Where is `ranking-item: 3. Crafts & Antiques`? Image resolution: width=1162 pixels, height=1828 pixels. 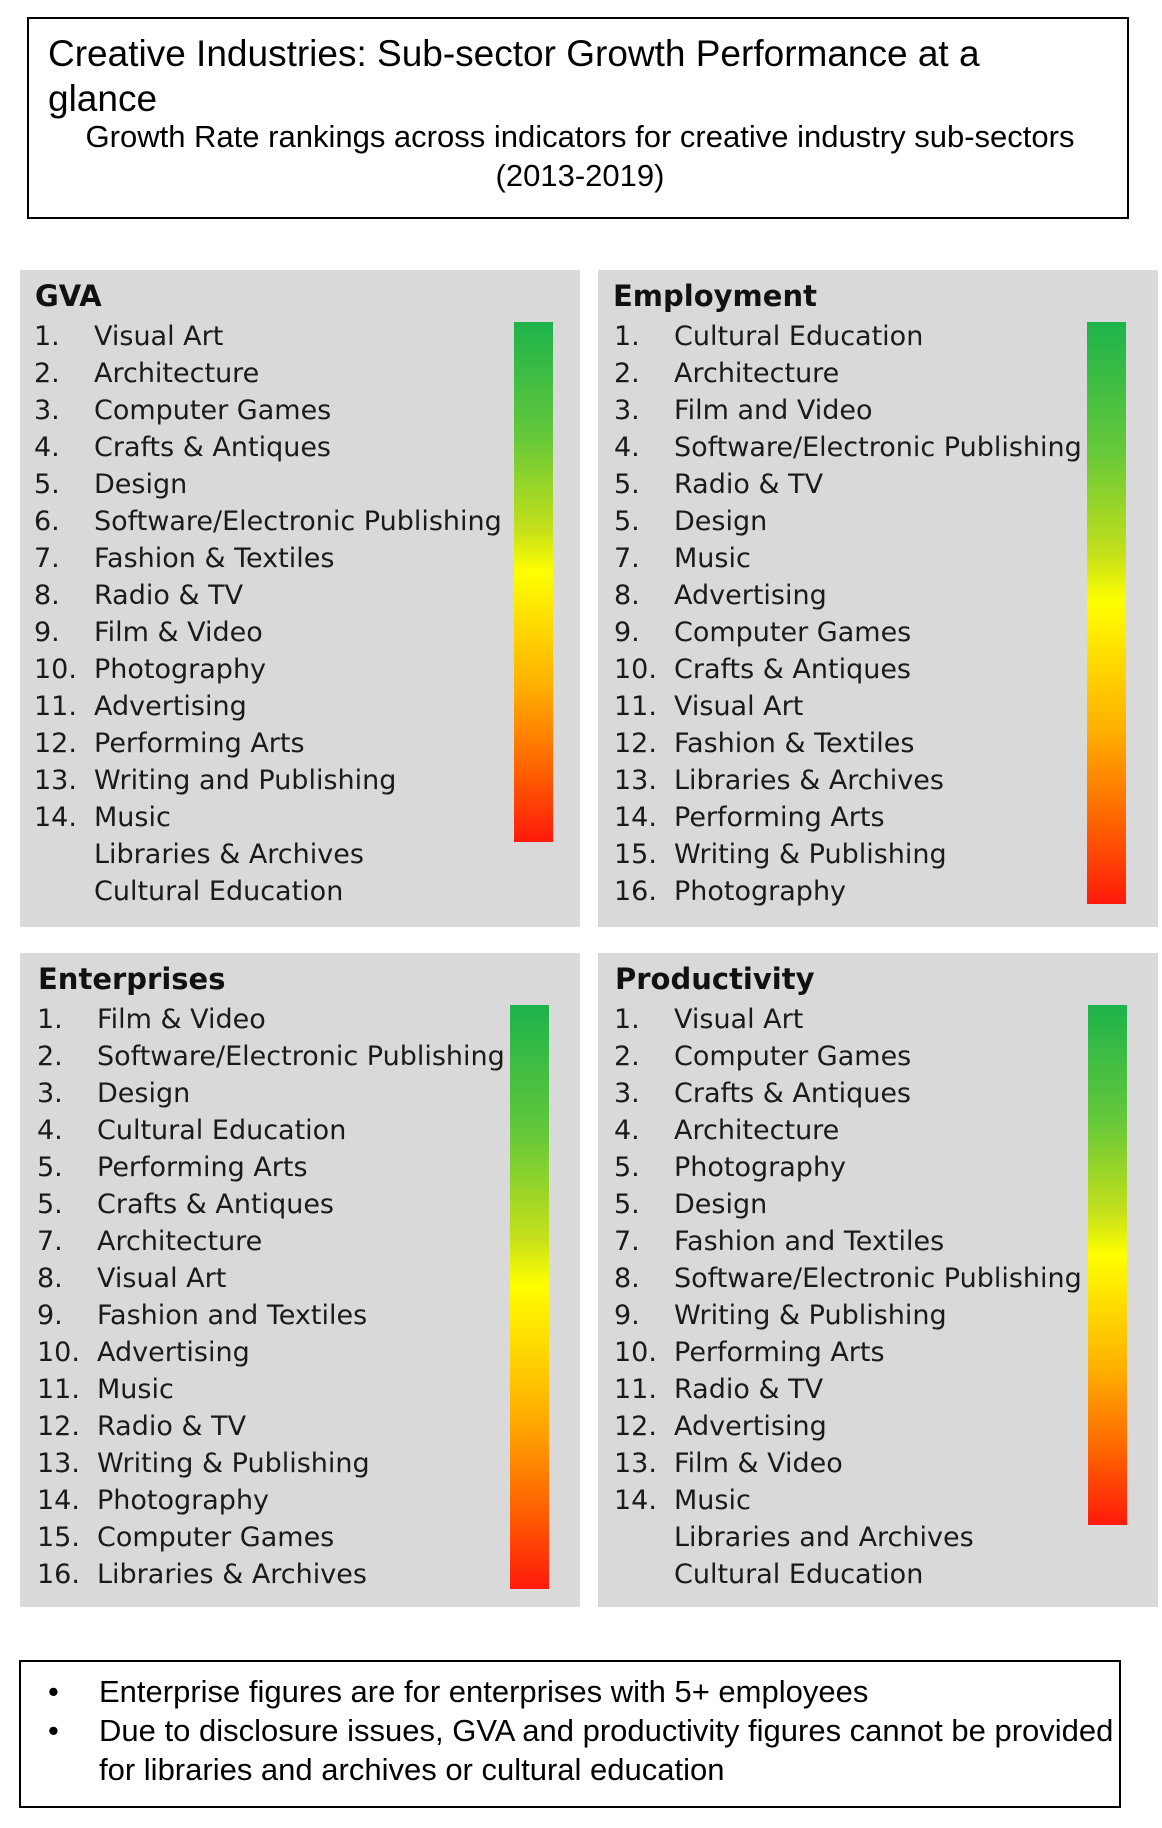 ranking-item: 3. Crafts & Antiques is located at coordinates (888, 1093).